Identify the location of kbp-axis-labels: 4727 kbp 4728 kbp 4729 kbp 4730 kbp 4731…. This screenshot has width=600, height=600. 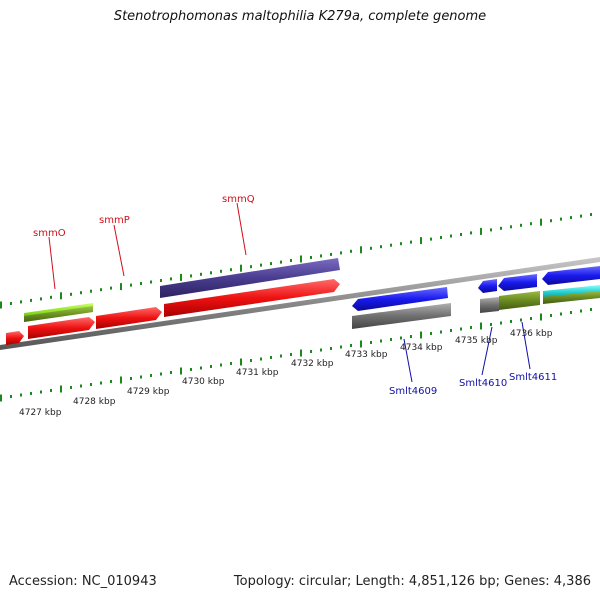
(286, 373).